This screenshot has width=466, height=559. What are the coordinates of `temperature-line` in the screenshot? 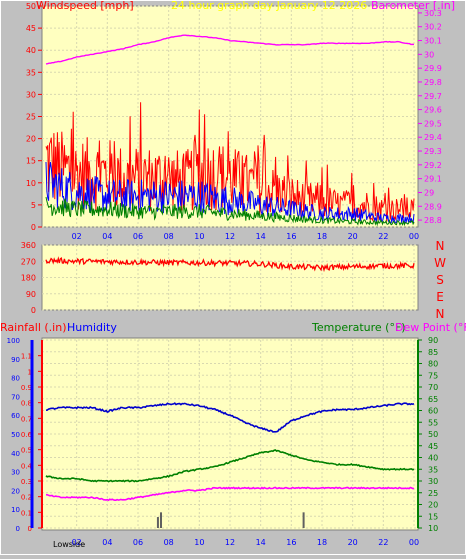 It's located at (230, 466).